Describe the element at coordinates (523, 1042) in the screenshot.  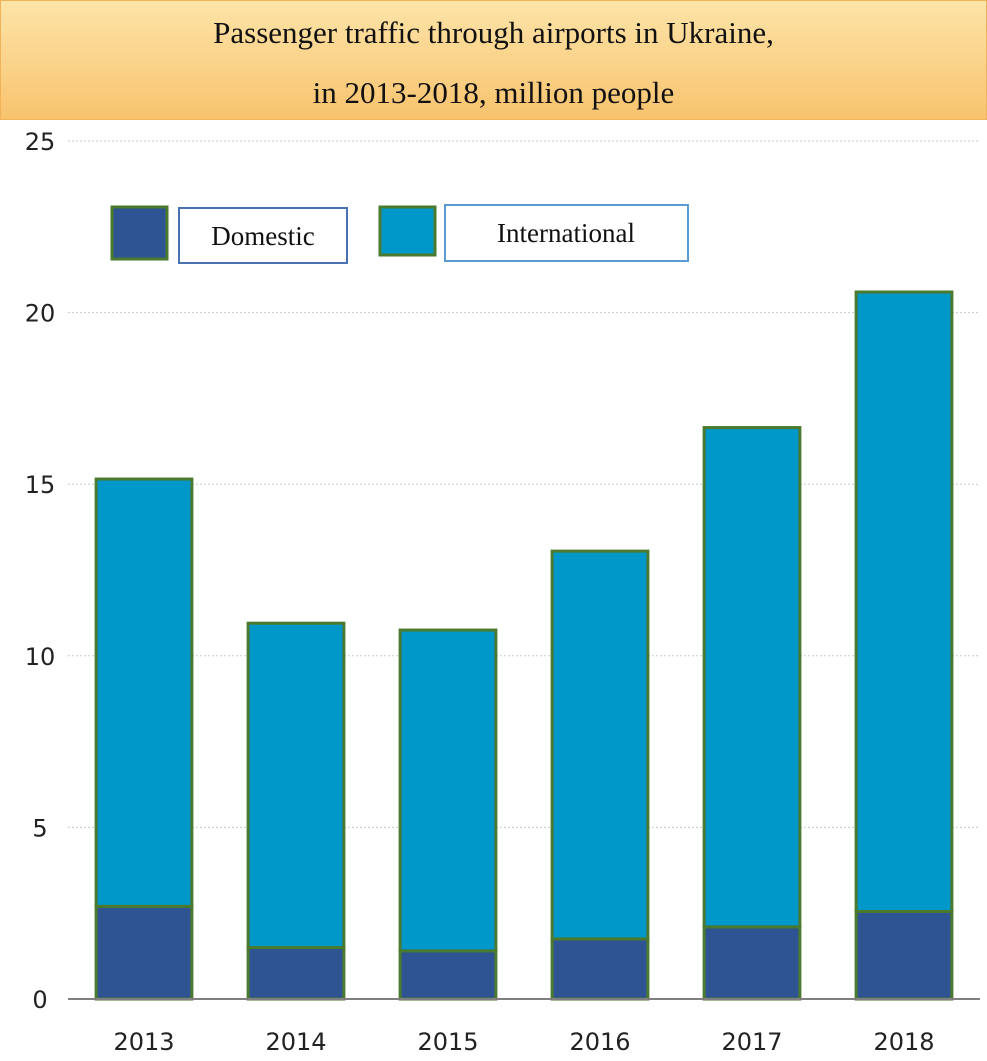
I see `x-axis-tick-labels: 2013 2014 2015 2016 2017 2018` at that location.